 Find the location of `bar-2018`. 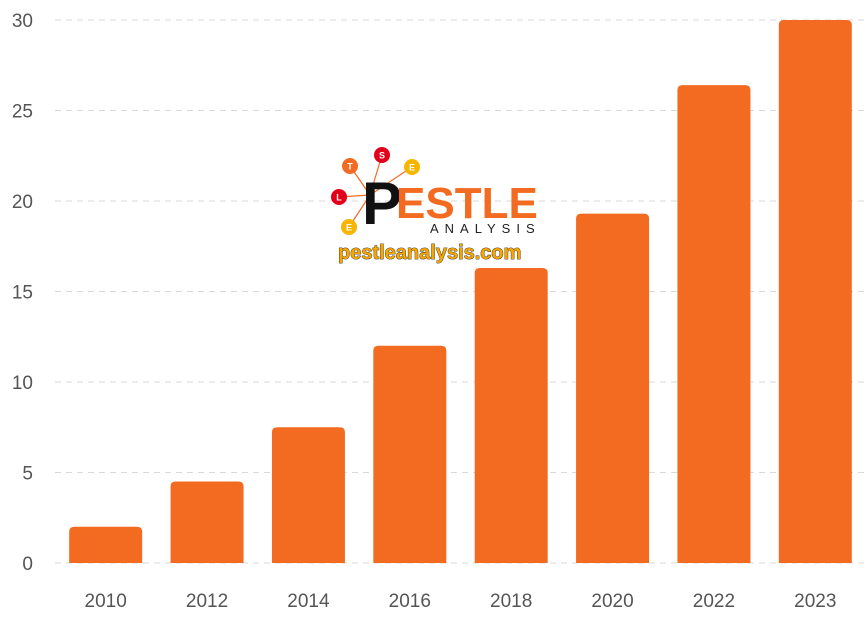

bar-2018 is located at coordinates (511, 415).